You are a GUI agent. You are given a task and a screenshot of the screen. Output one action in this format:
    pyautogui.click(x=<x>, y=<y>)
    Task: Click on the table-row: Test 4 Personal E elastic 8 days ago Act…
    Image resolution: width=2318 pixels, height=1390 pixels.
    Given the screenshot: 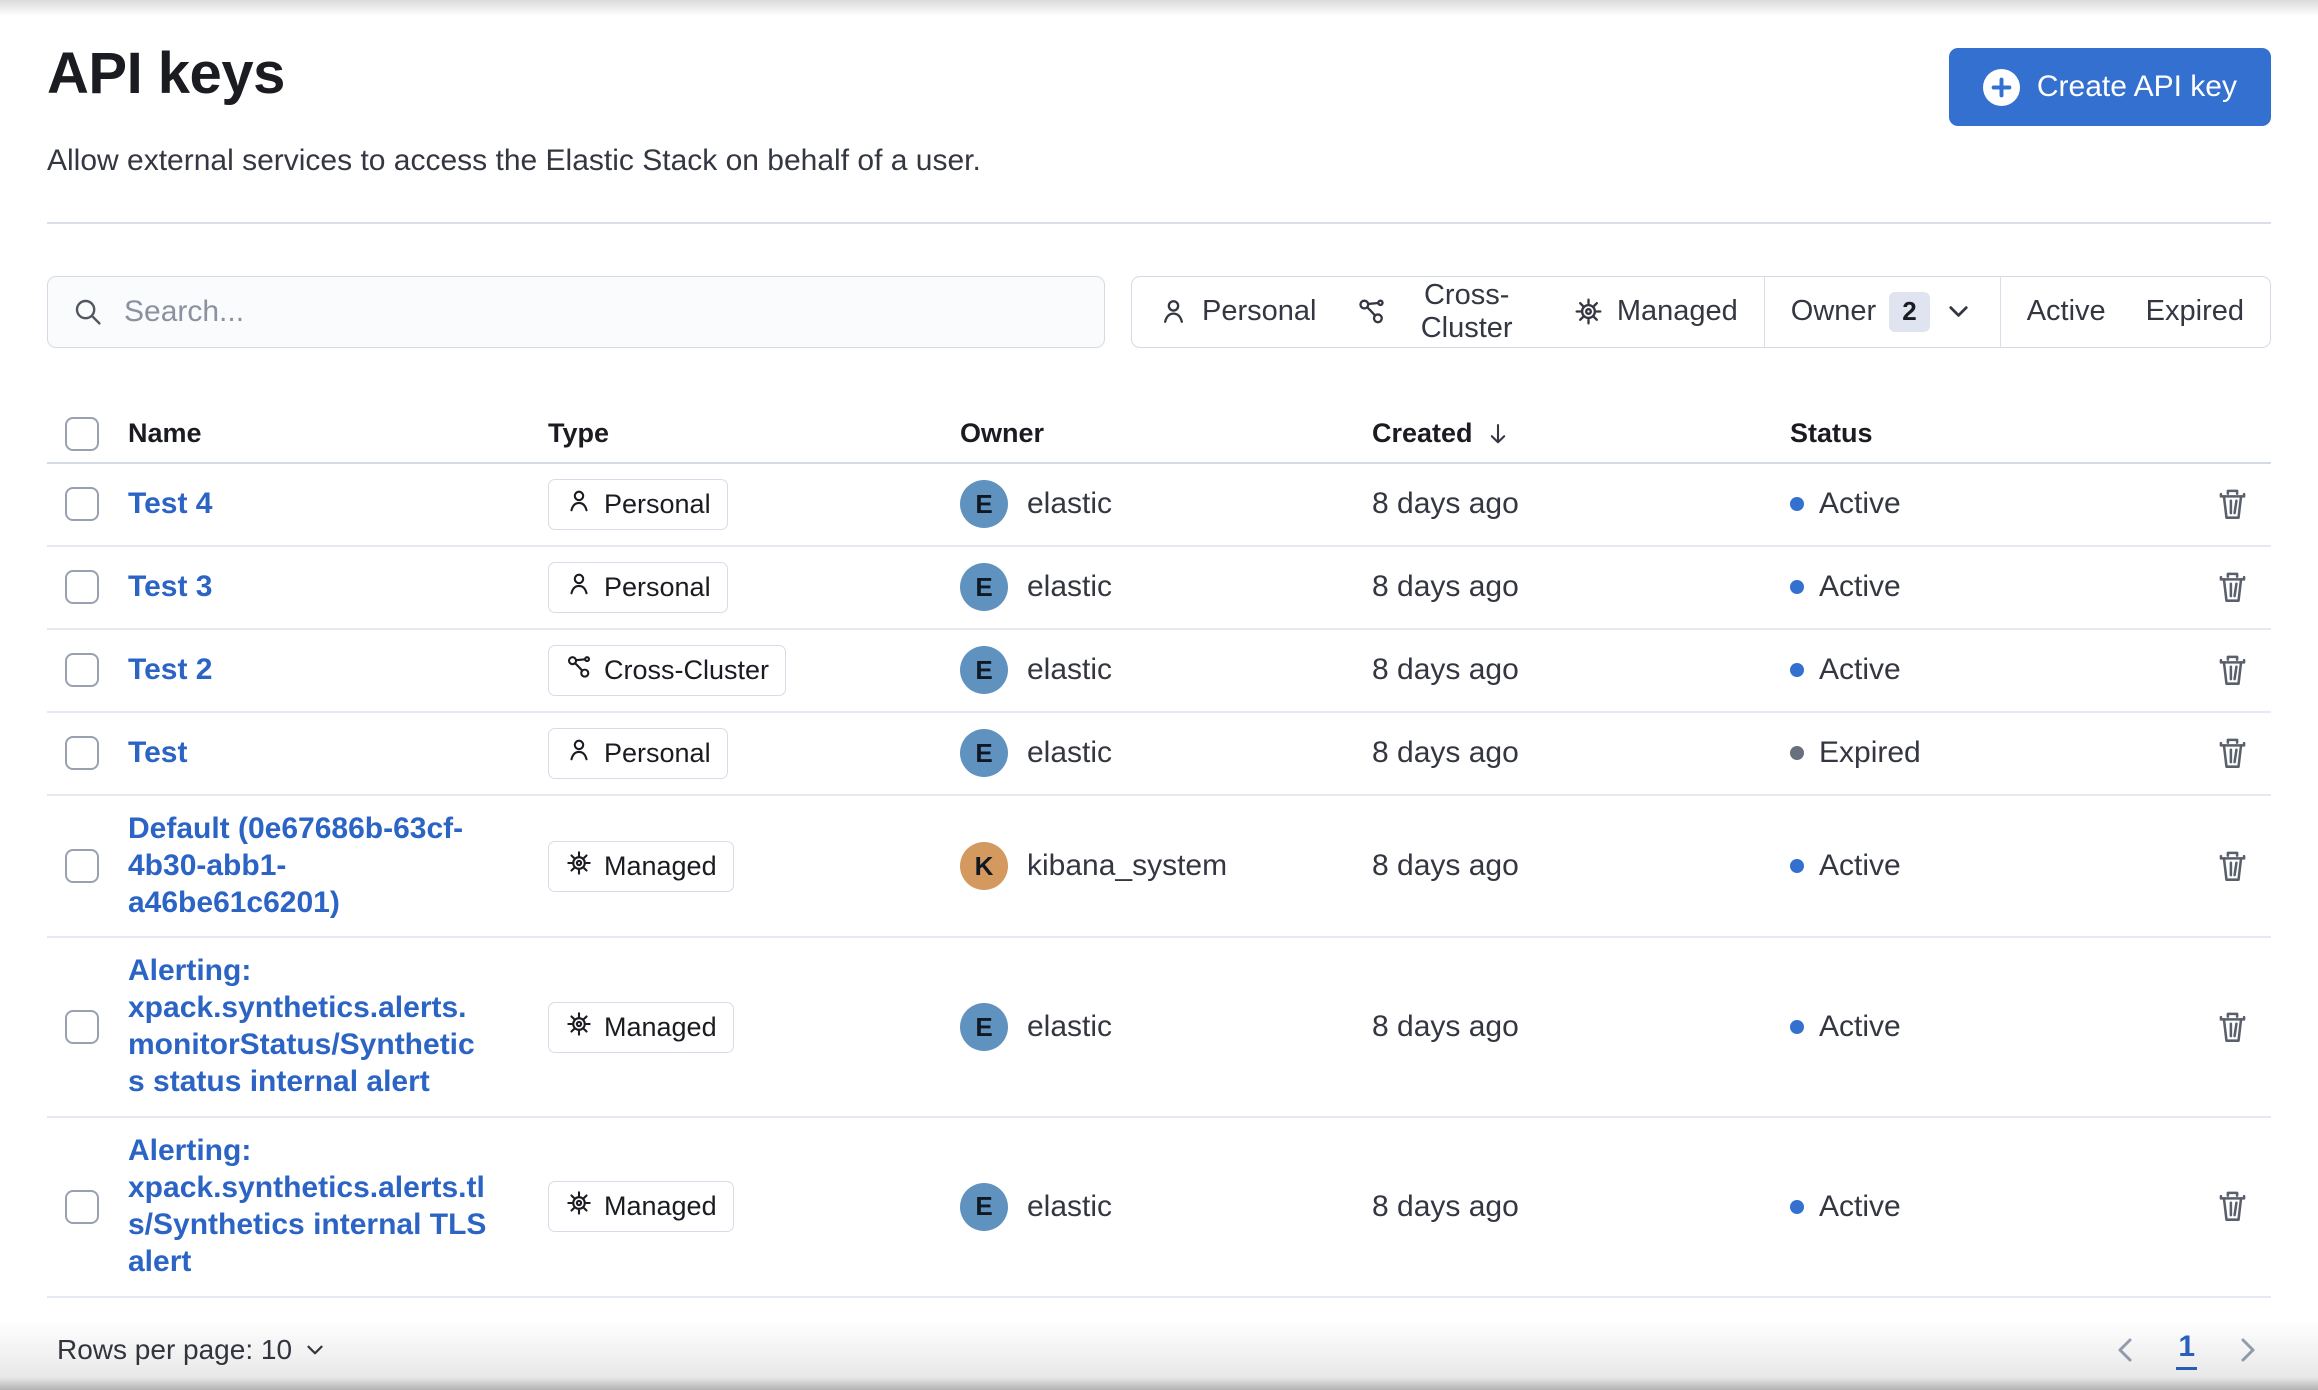 What is the action you would take?
    pyautogui.click(x=1159, y=505)
    